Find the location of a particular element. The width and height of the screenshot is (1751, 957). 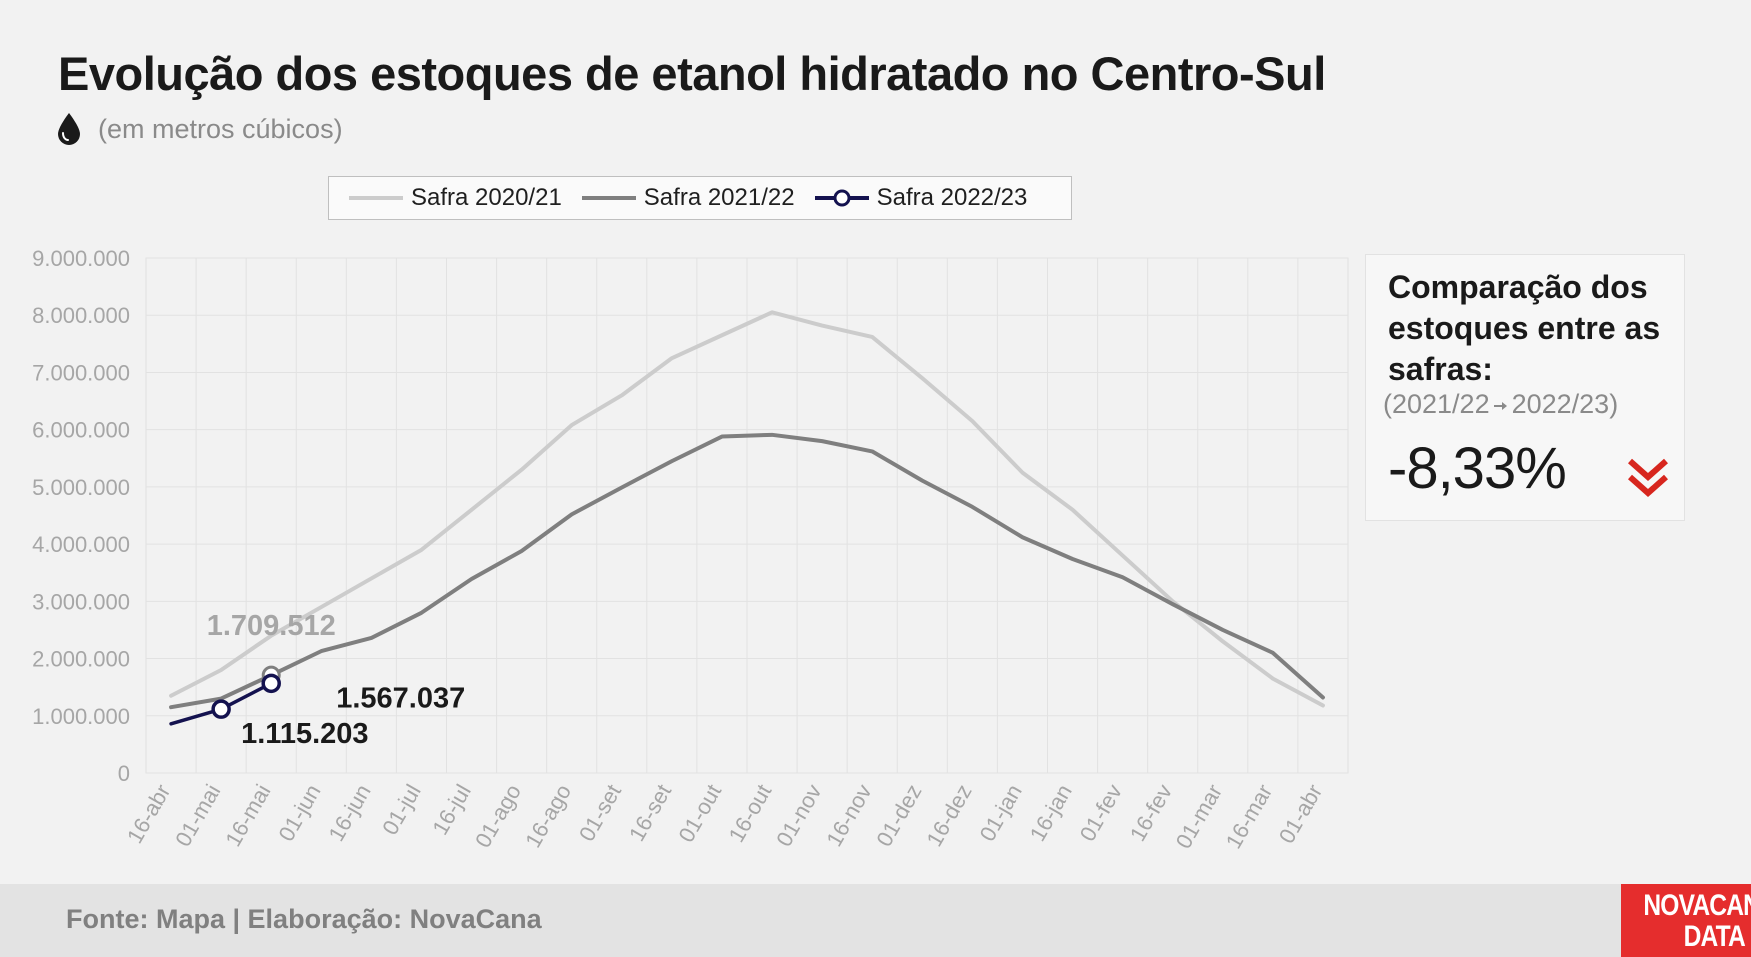

x-tick-label: 01-jul is located at coordinates (401, 809).